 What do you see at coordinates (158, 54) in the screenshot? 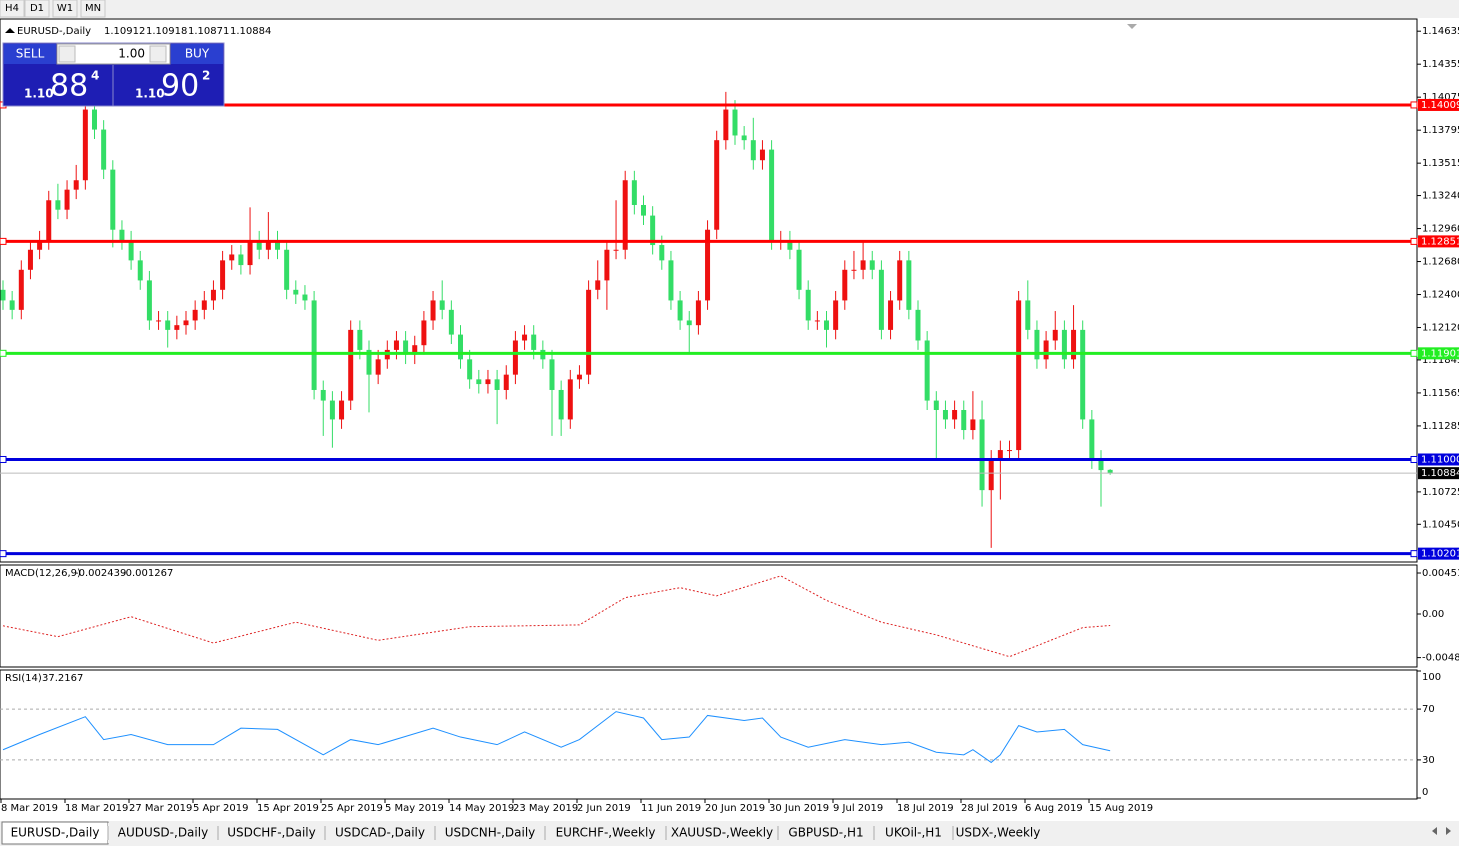
I see `lots-up` at bounding box center [158, 54].